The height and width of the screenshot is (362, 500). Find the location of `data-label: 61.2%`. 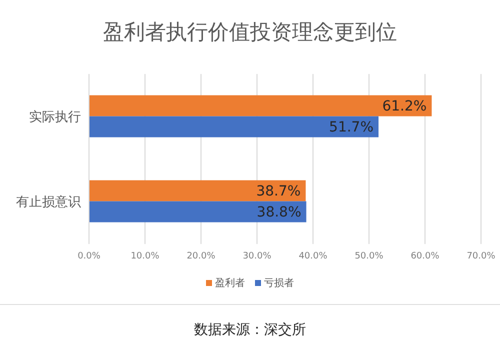

data-label: 61.2% is located at coordinates (404, 106).